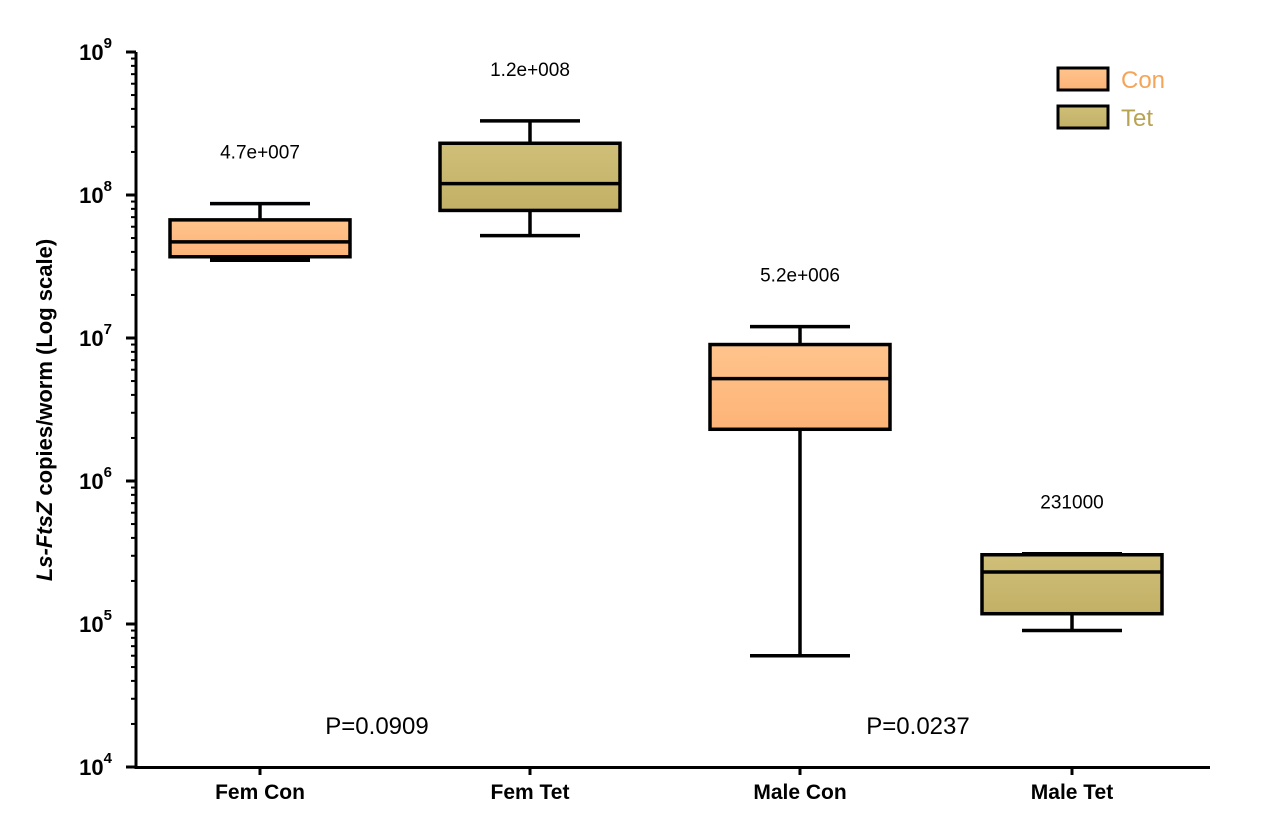  Describe the element at coordinates (95, 622) in the screenshot. I see `y-tick-label: 10⁵` at that location.